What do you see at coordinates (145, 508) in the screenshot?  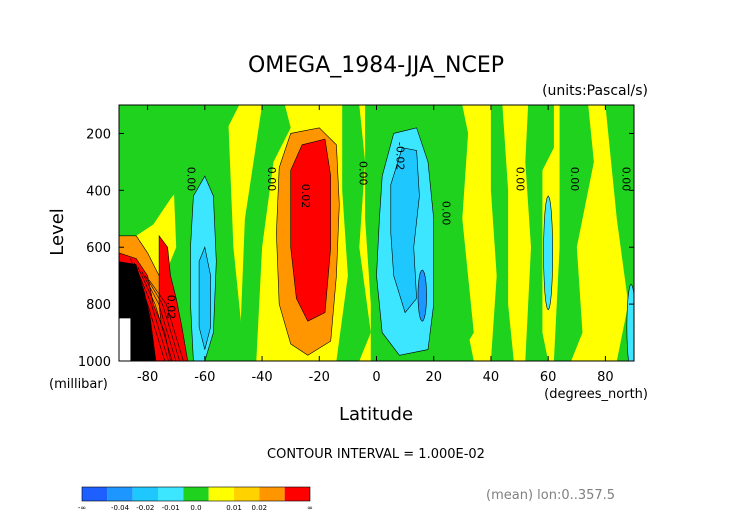 I see `colorbar-label: -0.02` at bounding box center [145, 508].